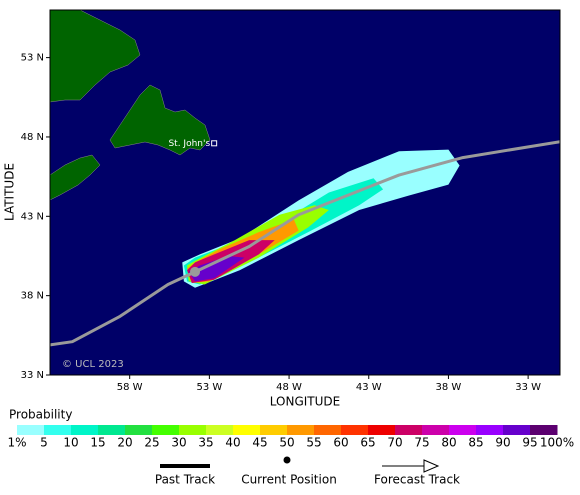 Image resolution: width=580 pixels, height=495 pixels. Describe the element at coordinates (417, 480) in the screenshot. I see `forecast-track-label: Forecast Track` at that location.